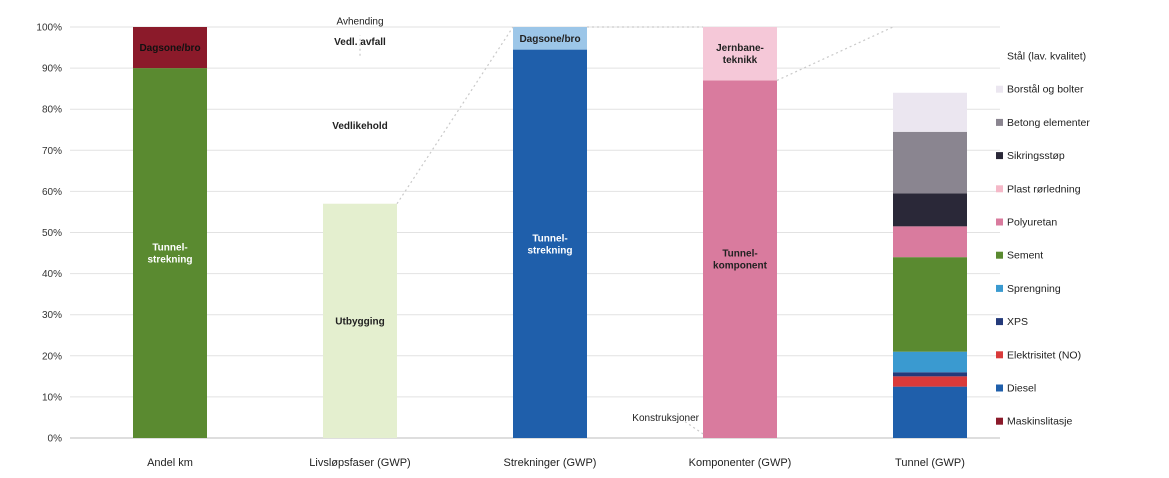 The width and height of the screenshot is (1169, 478). Describe the element at coordinates (52, 274) in the screenshot. I see `y-tick-label: 40%` at that location.